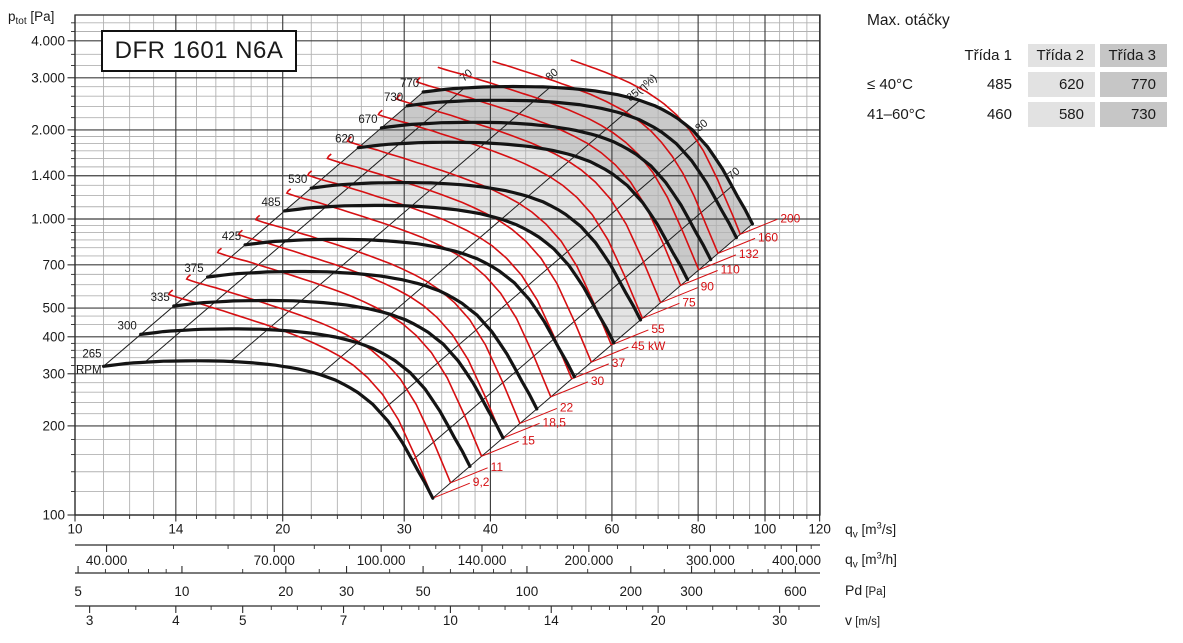  I want to click on table-header-row: Třída 1 Třída 2 Třída 3, so click(1015, 55).